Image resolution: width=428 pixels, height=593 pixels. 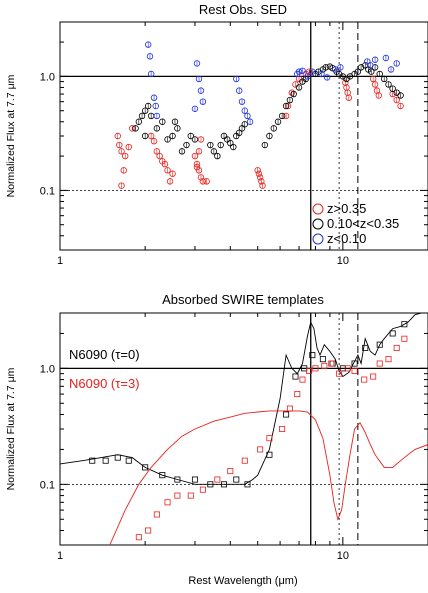 What do you see at coordinates (343, 556) in the screenshot?
I see `bottom-x-tick-label: 10` at bounding box center [343, 556].